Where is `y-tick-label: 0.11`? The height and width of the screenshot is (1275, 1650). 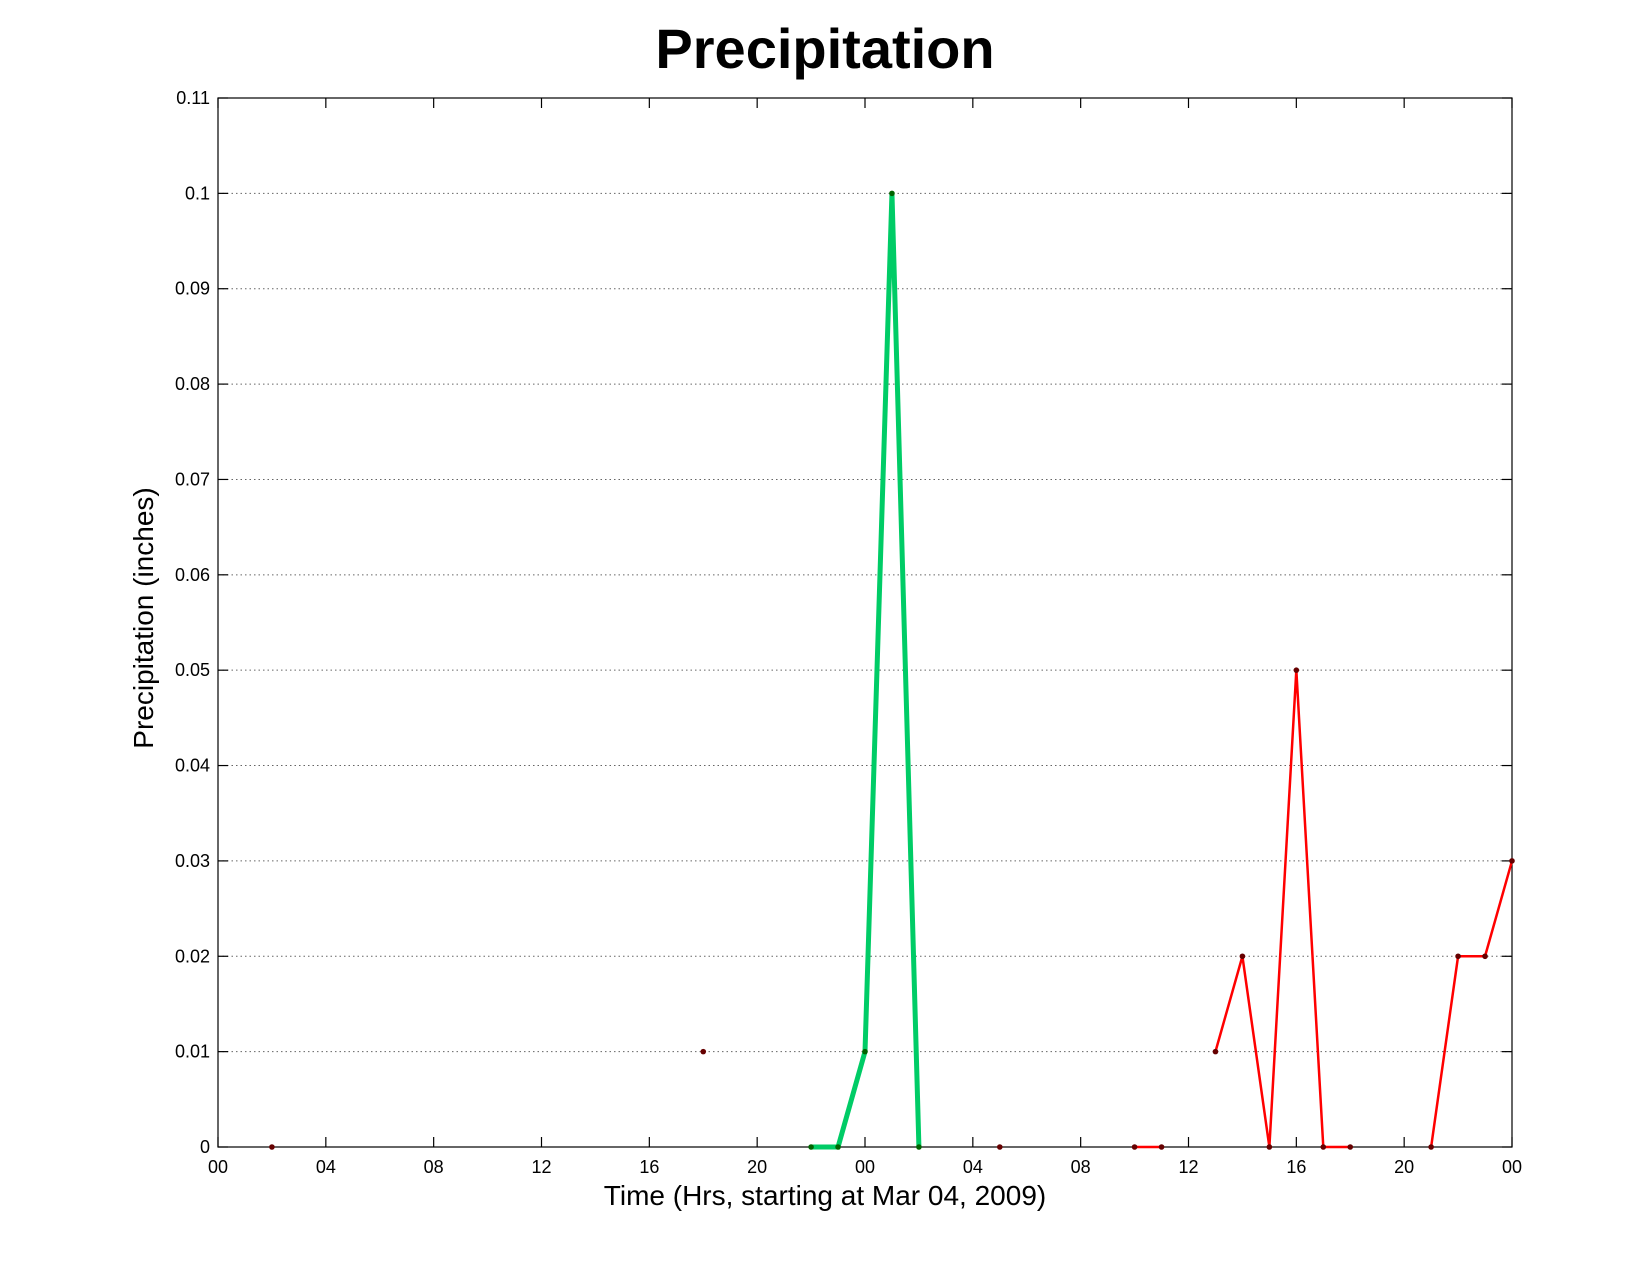 y-tick-label: 0.11 is located at coordinates (193, 98).